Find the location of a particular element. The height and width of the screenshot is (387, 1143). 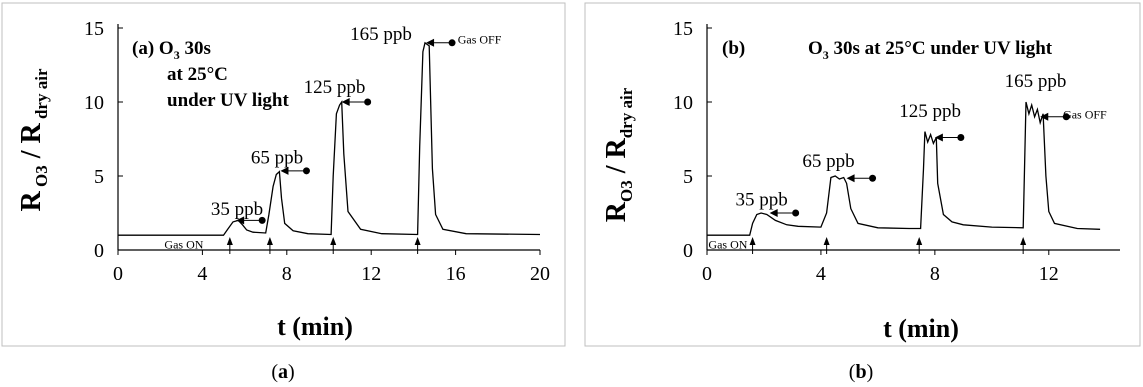

panel-b-ylabel: RO3 / Rdry air is located at coordinates (618, 154).